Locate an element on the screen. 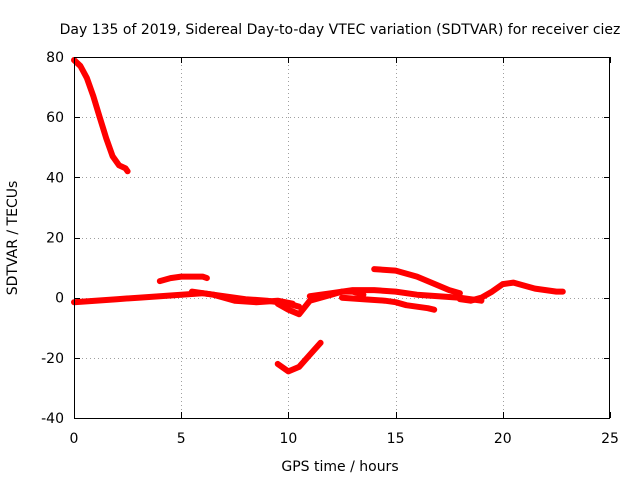 Image resolution: width=640 pixels, height=480 pixels. x-axis-label: GPS time / hours is located at coordinates (339, 467).